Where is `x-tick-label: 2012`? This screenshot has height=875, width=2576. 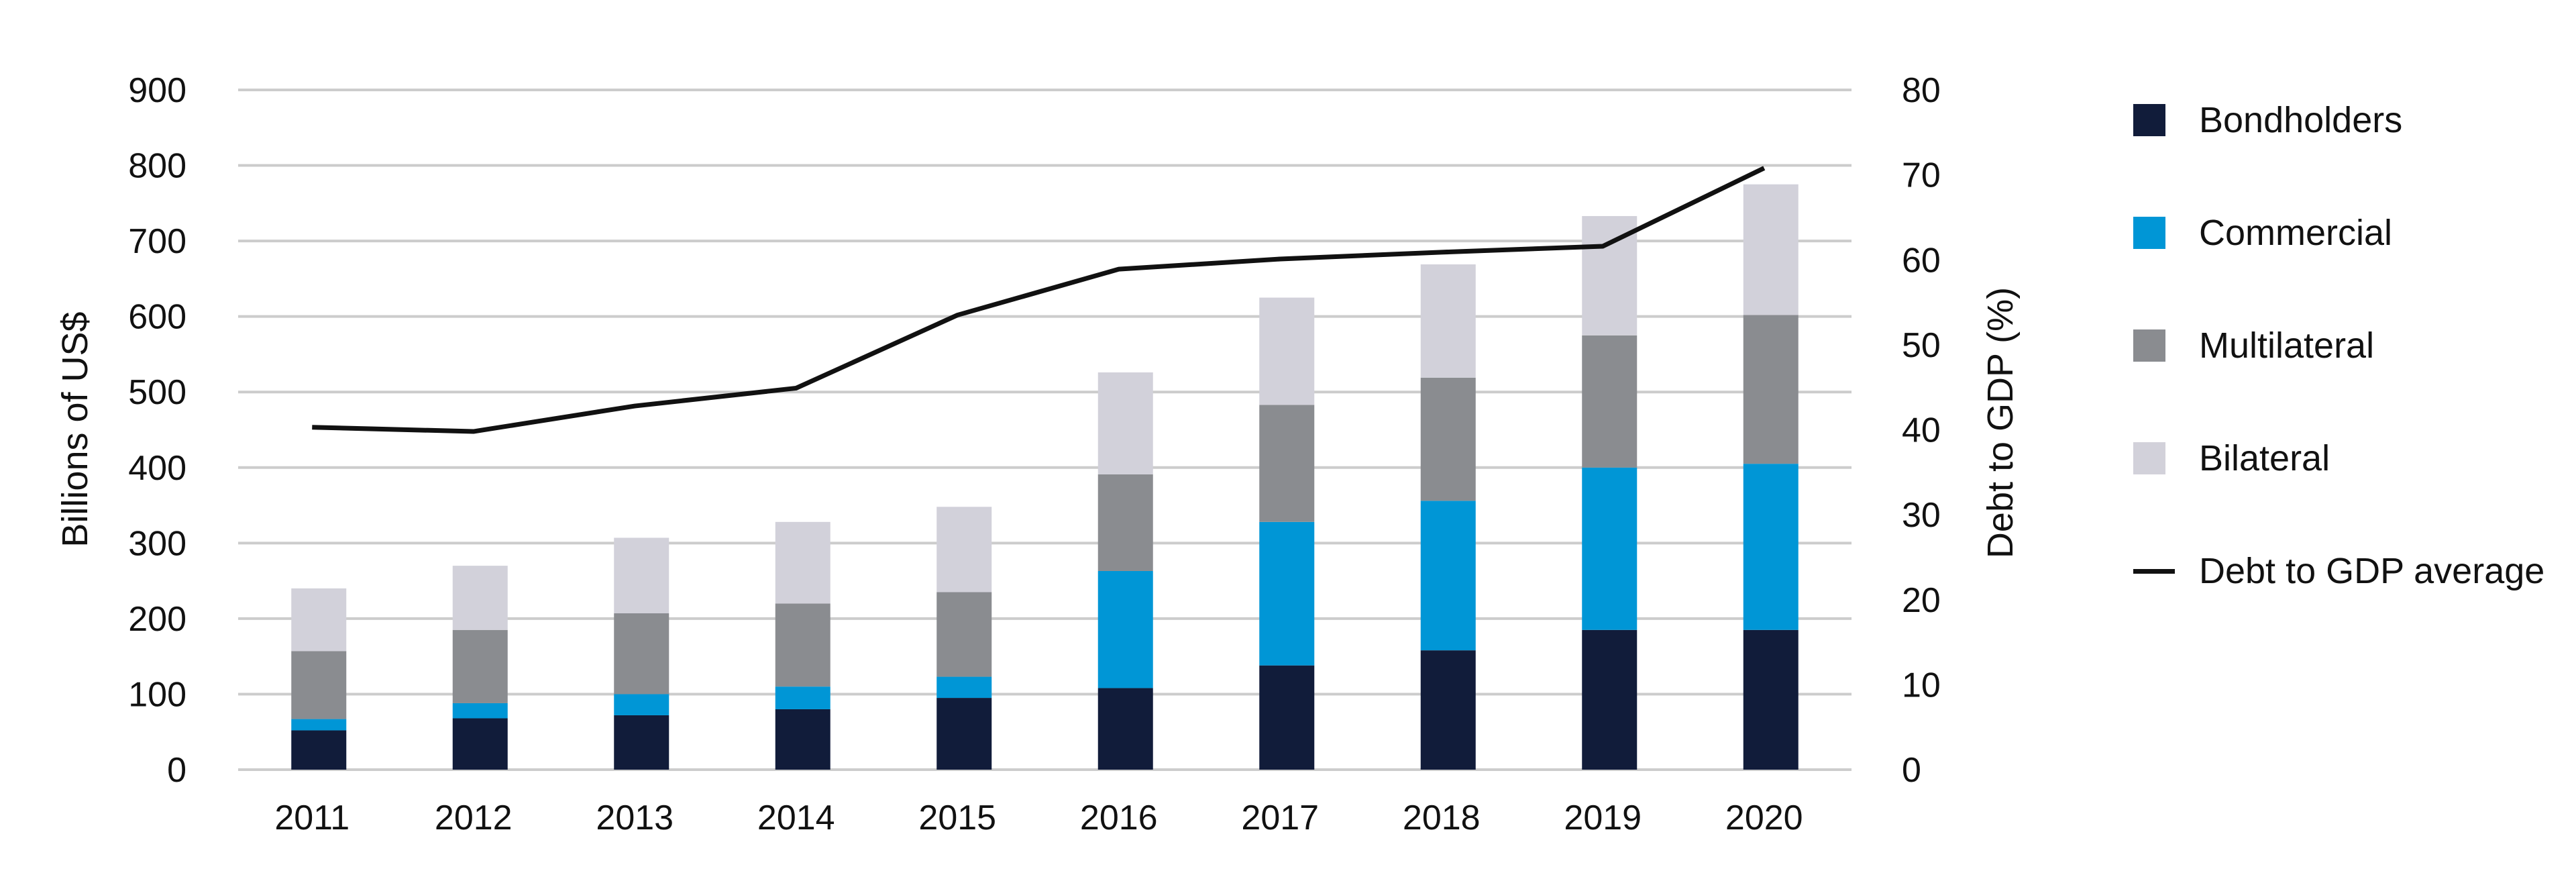 x-tick-label: 2012 is located at coordinates (474, 818).